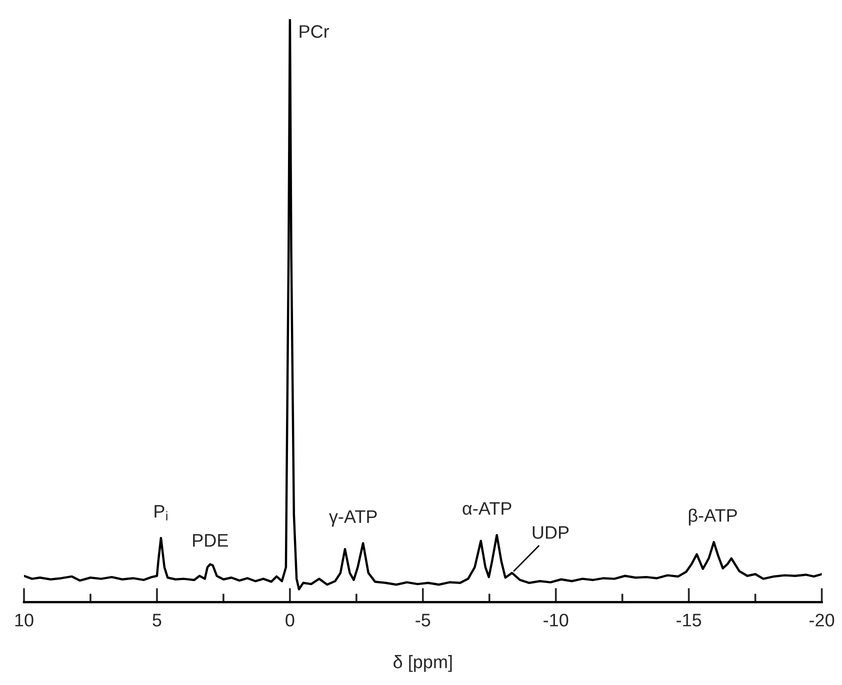 The height and width of the screenshot is (685, 842). I want to click on annotation: PDE, so click(210, 540).